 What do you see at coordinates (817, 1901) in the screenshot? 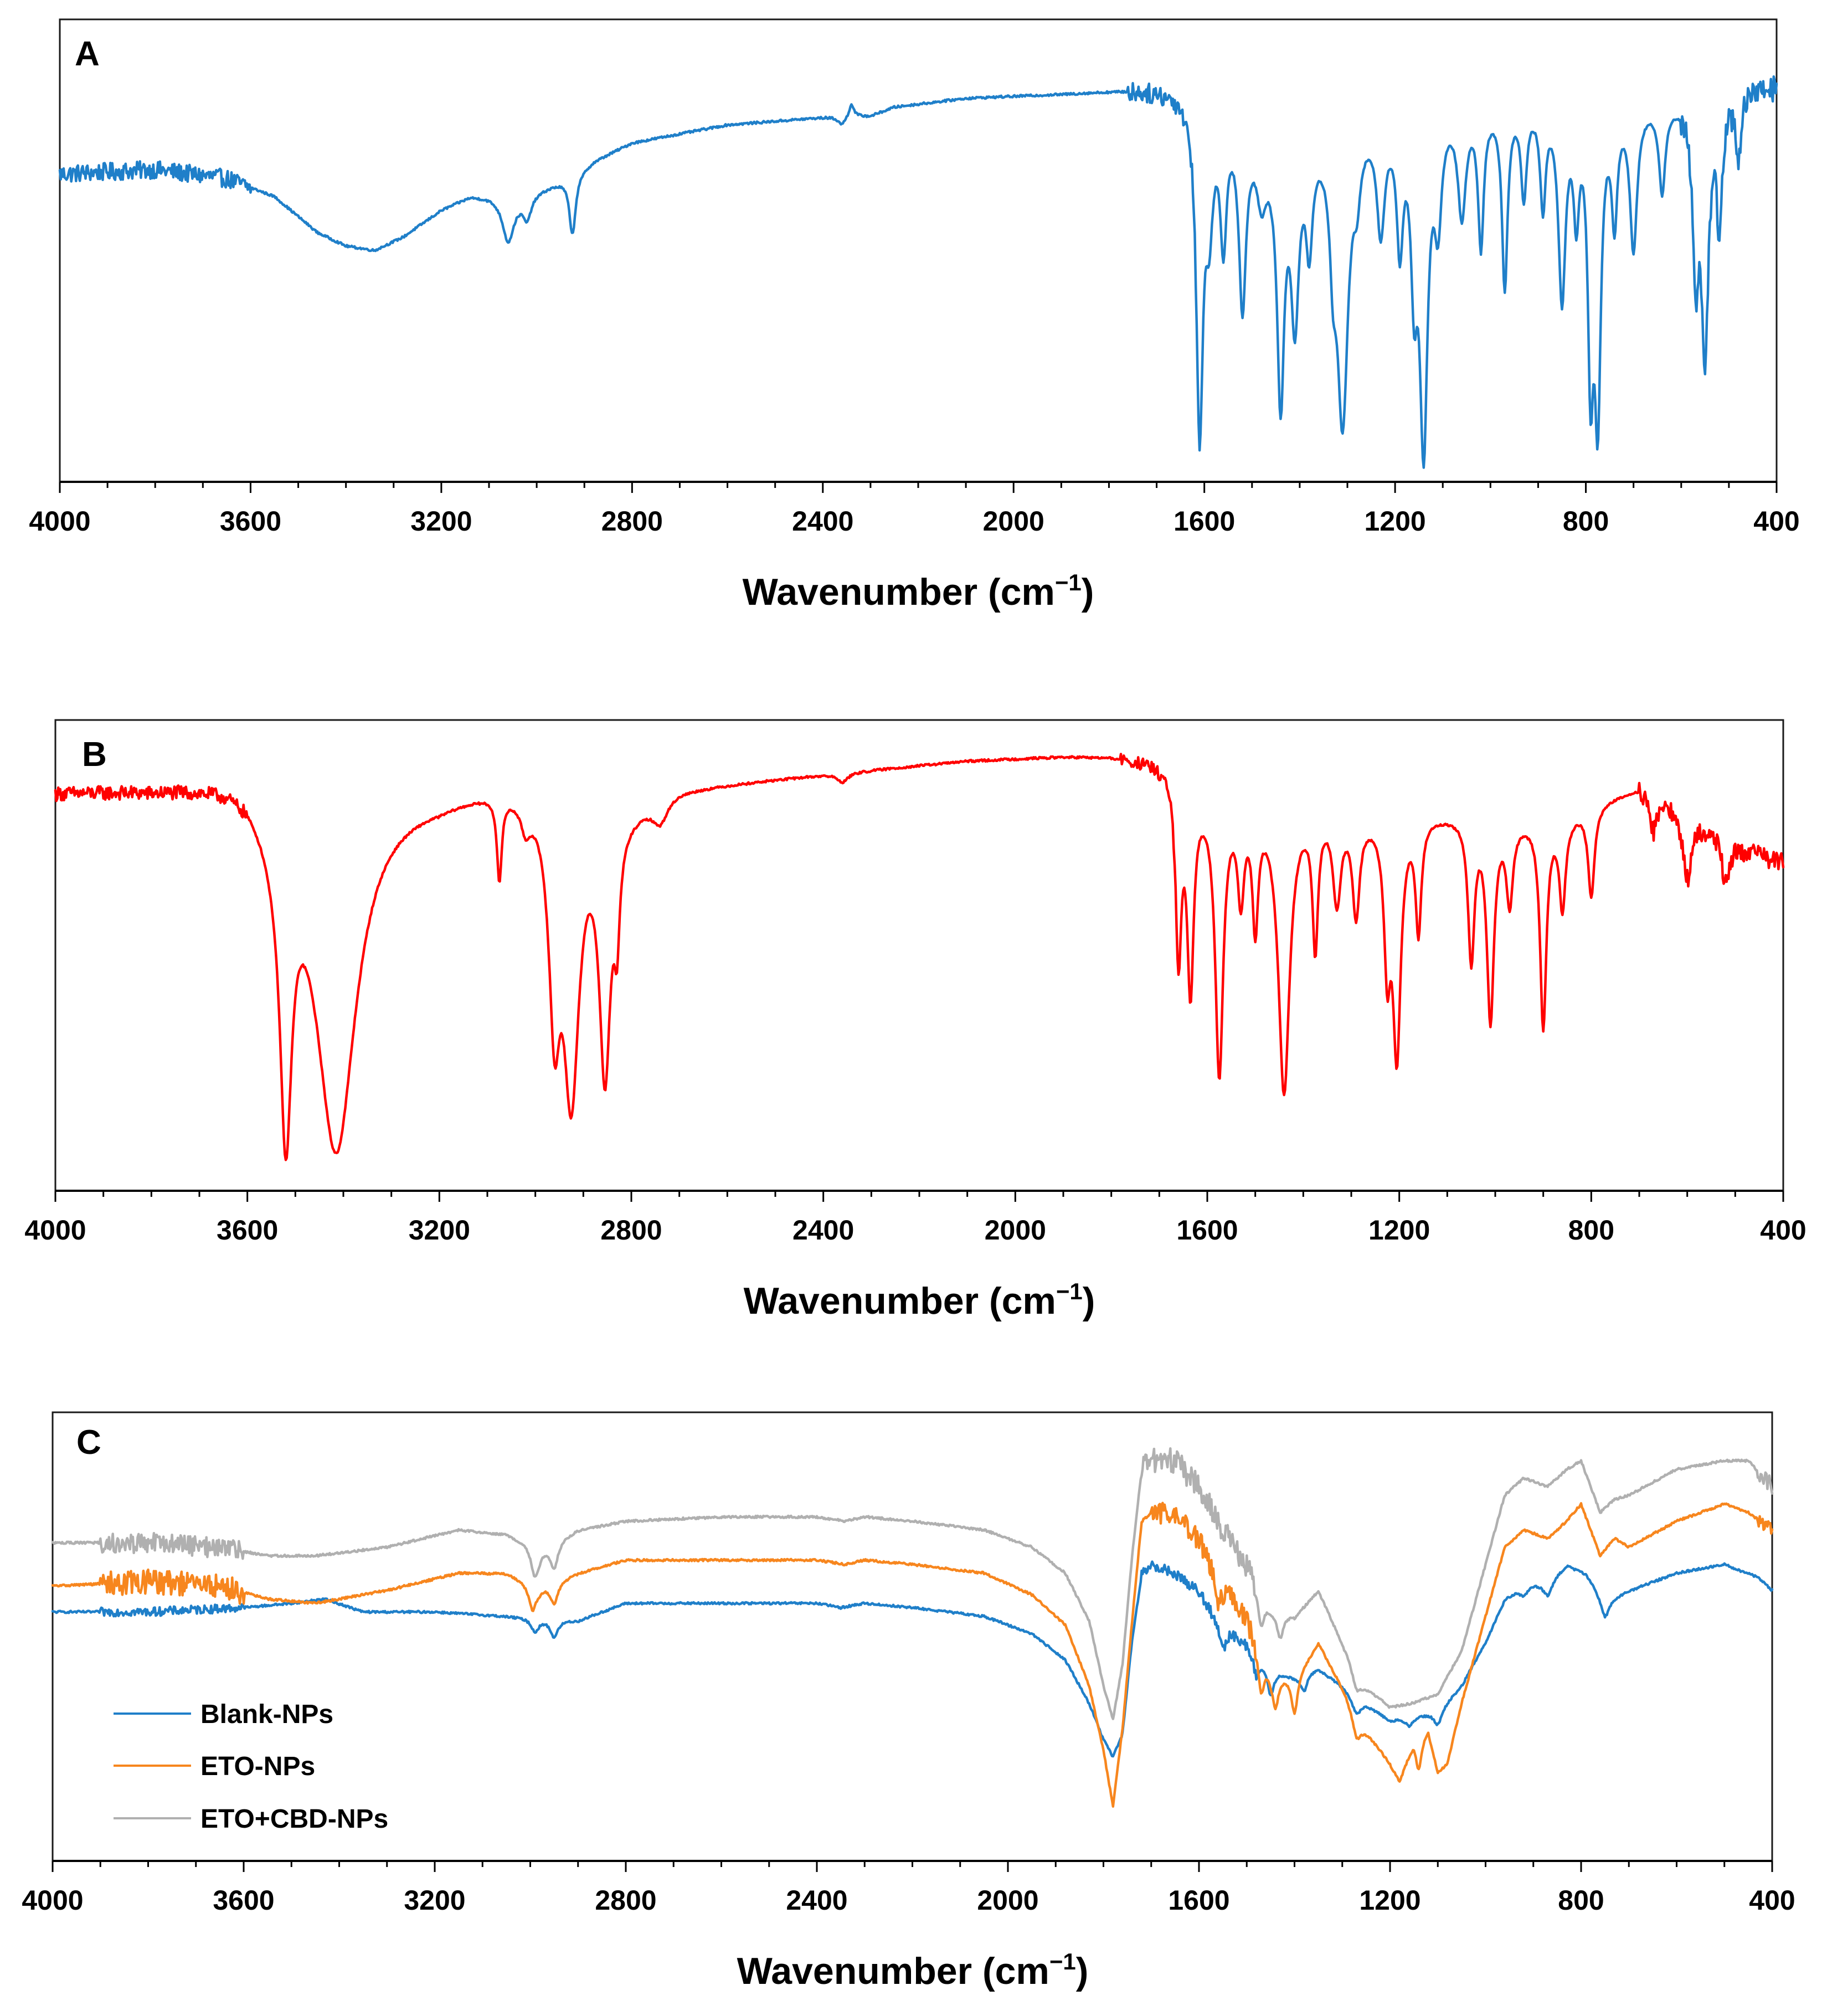
I see `panel-c-tick-label: 2400` at bounding box center [817, 1901].